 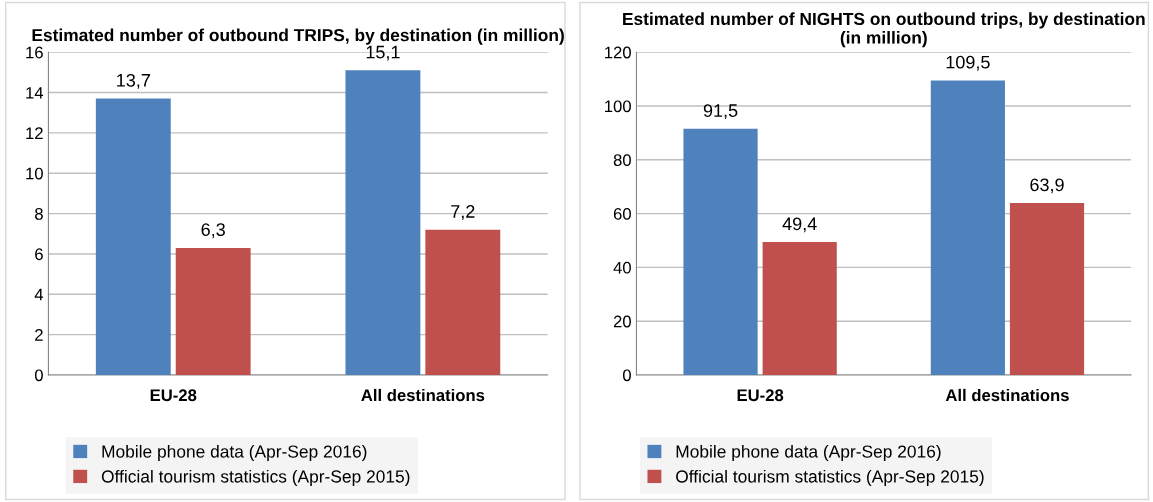 I want to click on data-label: 7,2, so click(x=463, y=212).